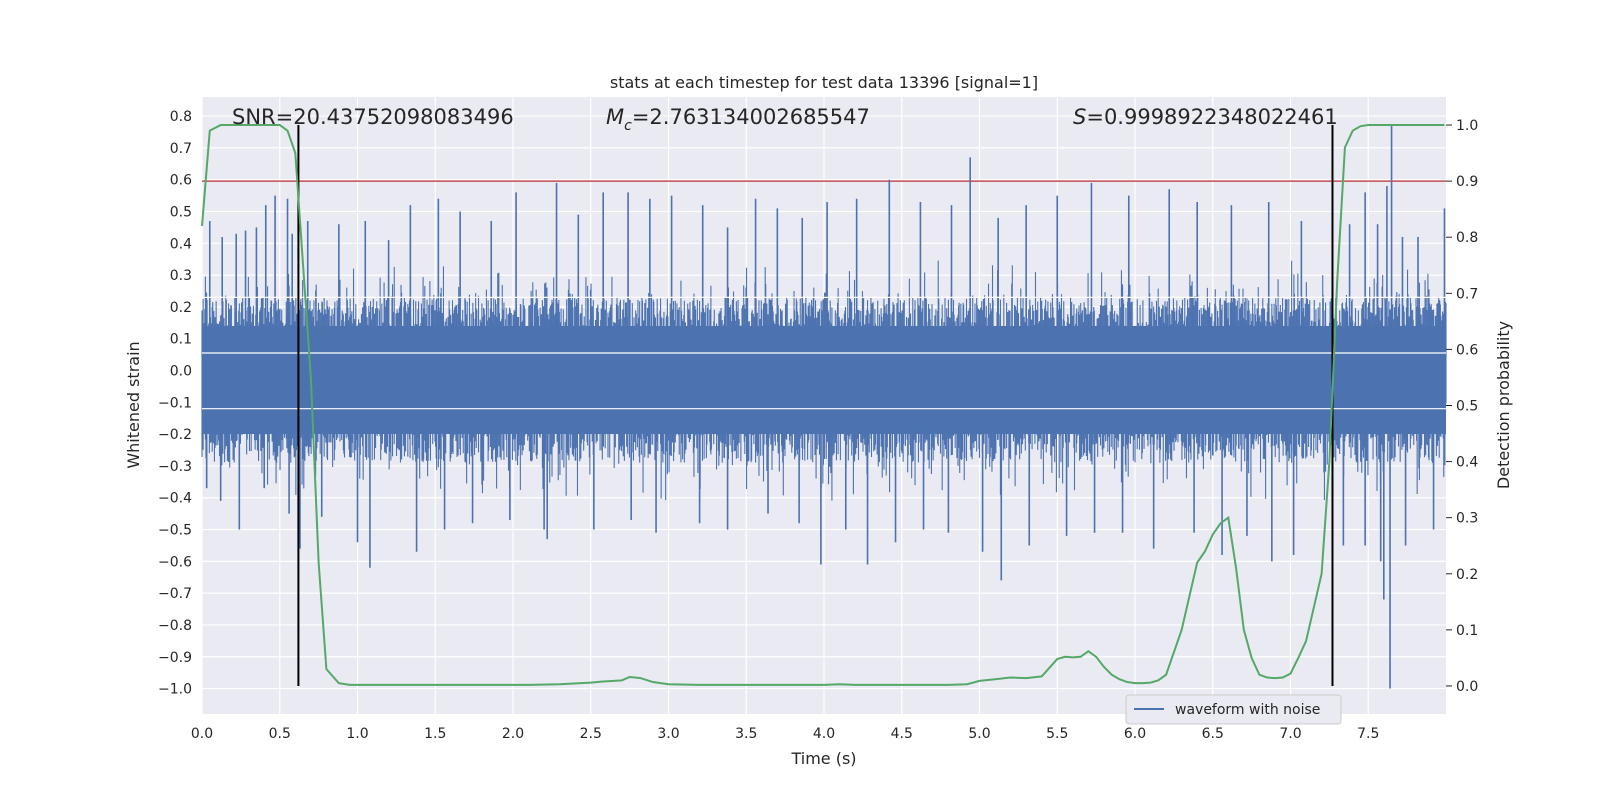 The image size is (1600, 800). What do you see at coordinates (824, 734) in the screenshot?
I see `x-tick-label: 4.0` at bounding box center [824, 734].